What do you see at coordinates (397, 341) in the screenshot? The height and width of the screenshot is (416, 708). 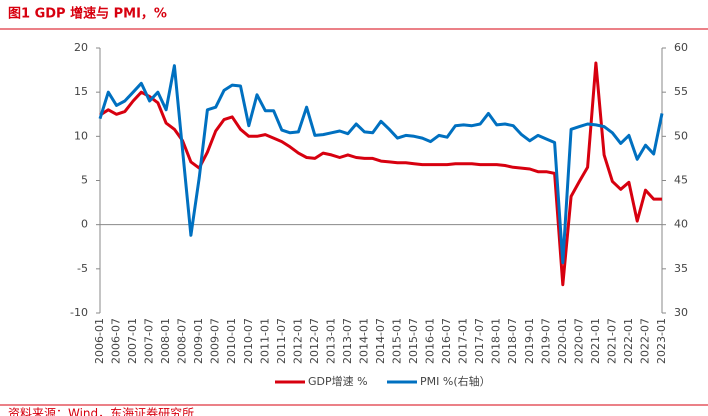 I see `x-tick-label: 2015-01` at bounding box center [397, 341].